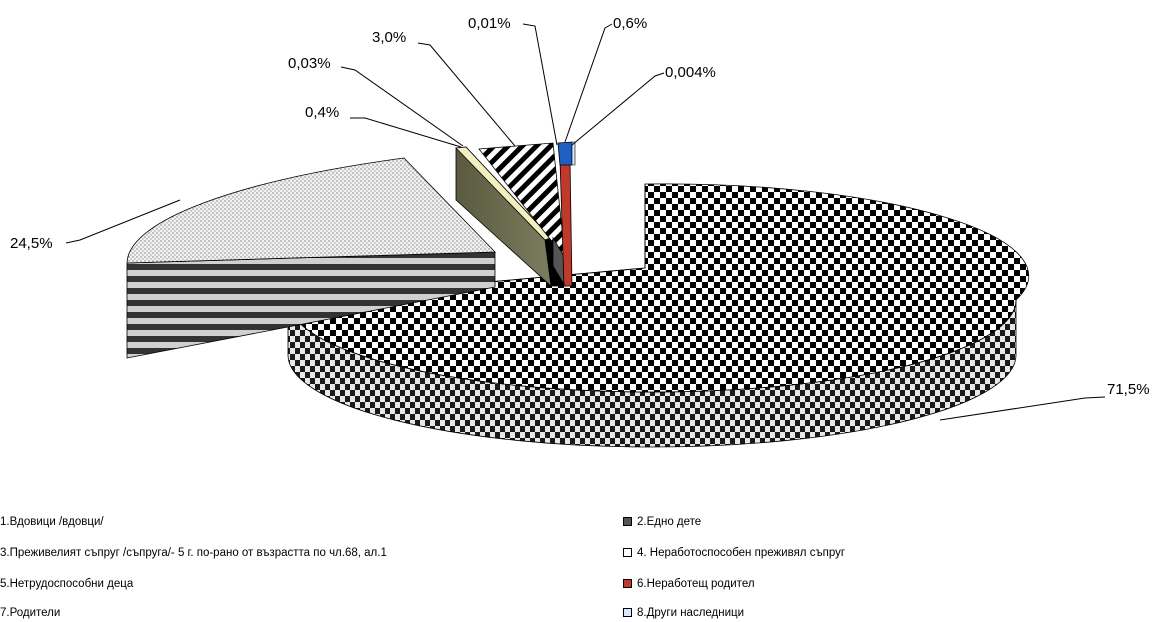 This screenshot has width=1153, height=622. I want to click on legend-item-1: 1.Вдовици /вдовци/, so click(52, 522).